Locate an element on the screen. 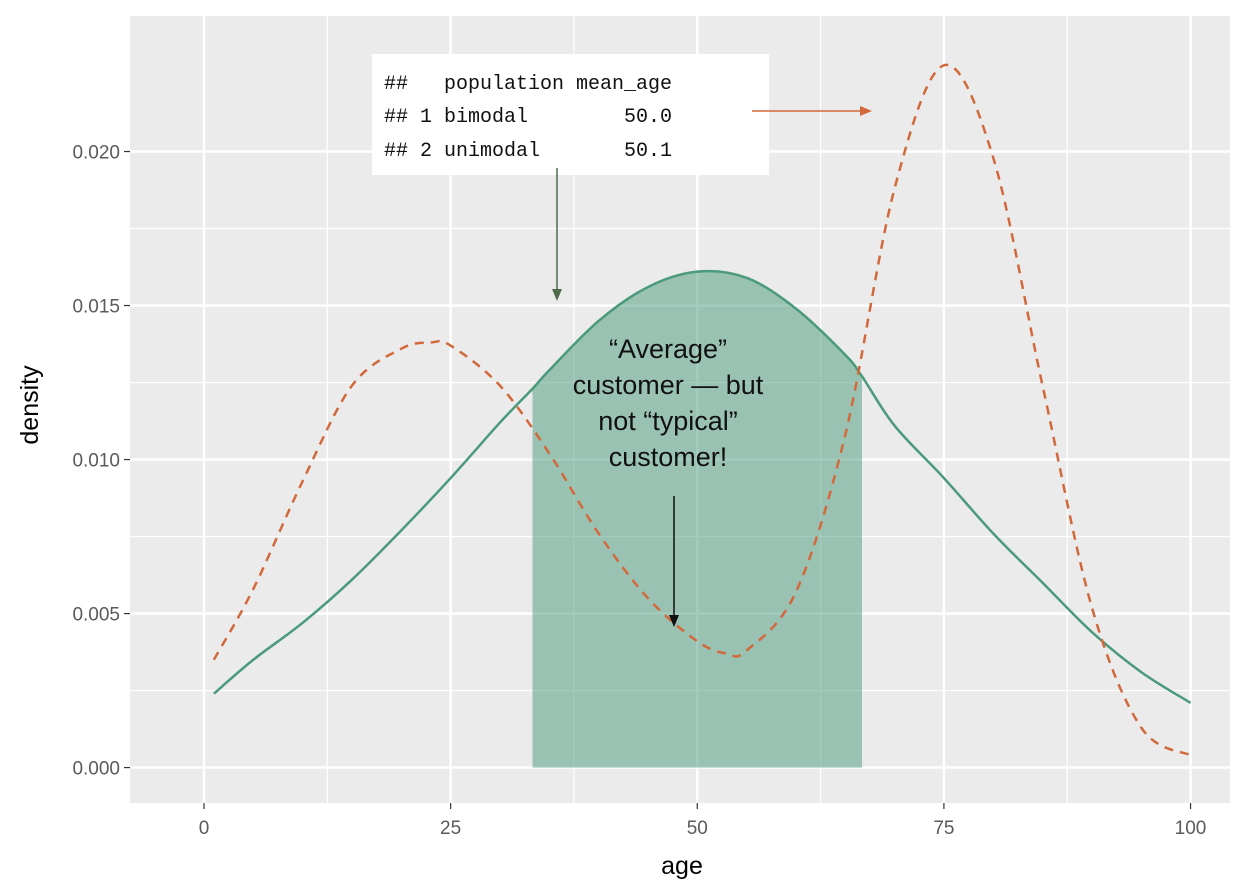 The height and width of the screenshot is (892, 1248). y-axis-title: density is located at coordinates (30, 405).